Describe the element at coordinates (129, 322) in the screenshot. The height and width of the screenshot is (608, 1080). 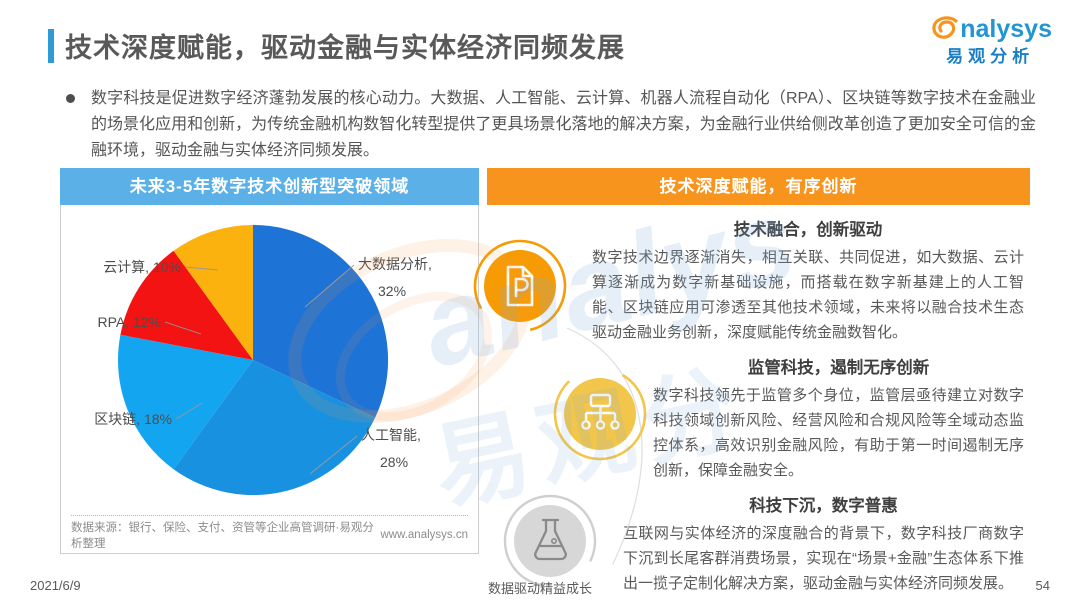
I see `pie-label-RPA: RPA, 12%` at that location.